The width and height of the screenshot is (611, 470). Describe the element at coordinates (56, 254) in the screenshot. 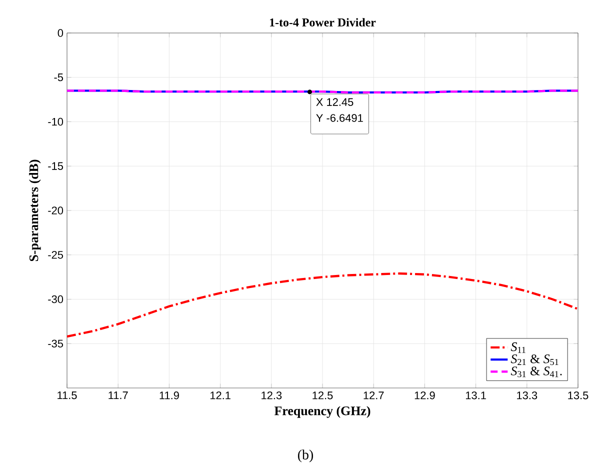

I see `y-tick-label: -25` at that location.